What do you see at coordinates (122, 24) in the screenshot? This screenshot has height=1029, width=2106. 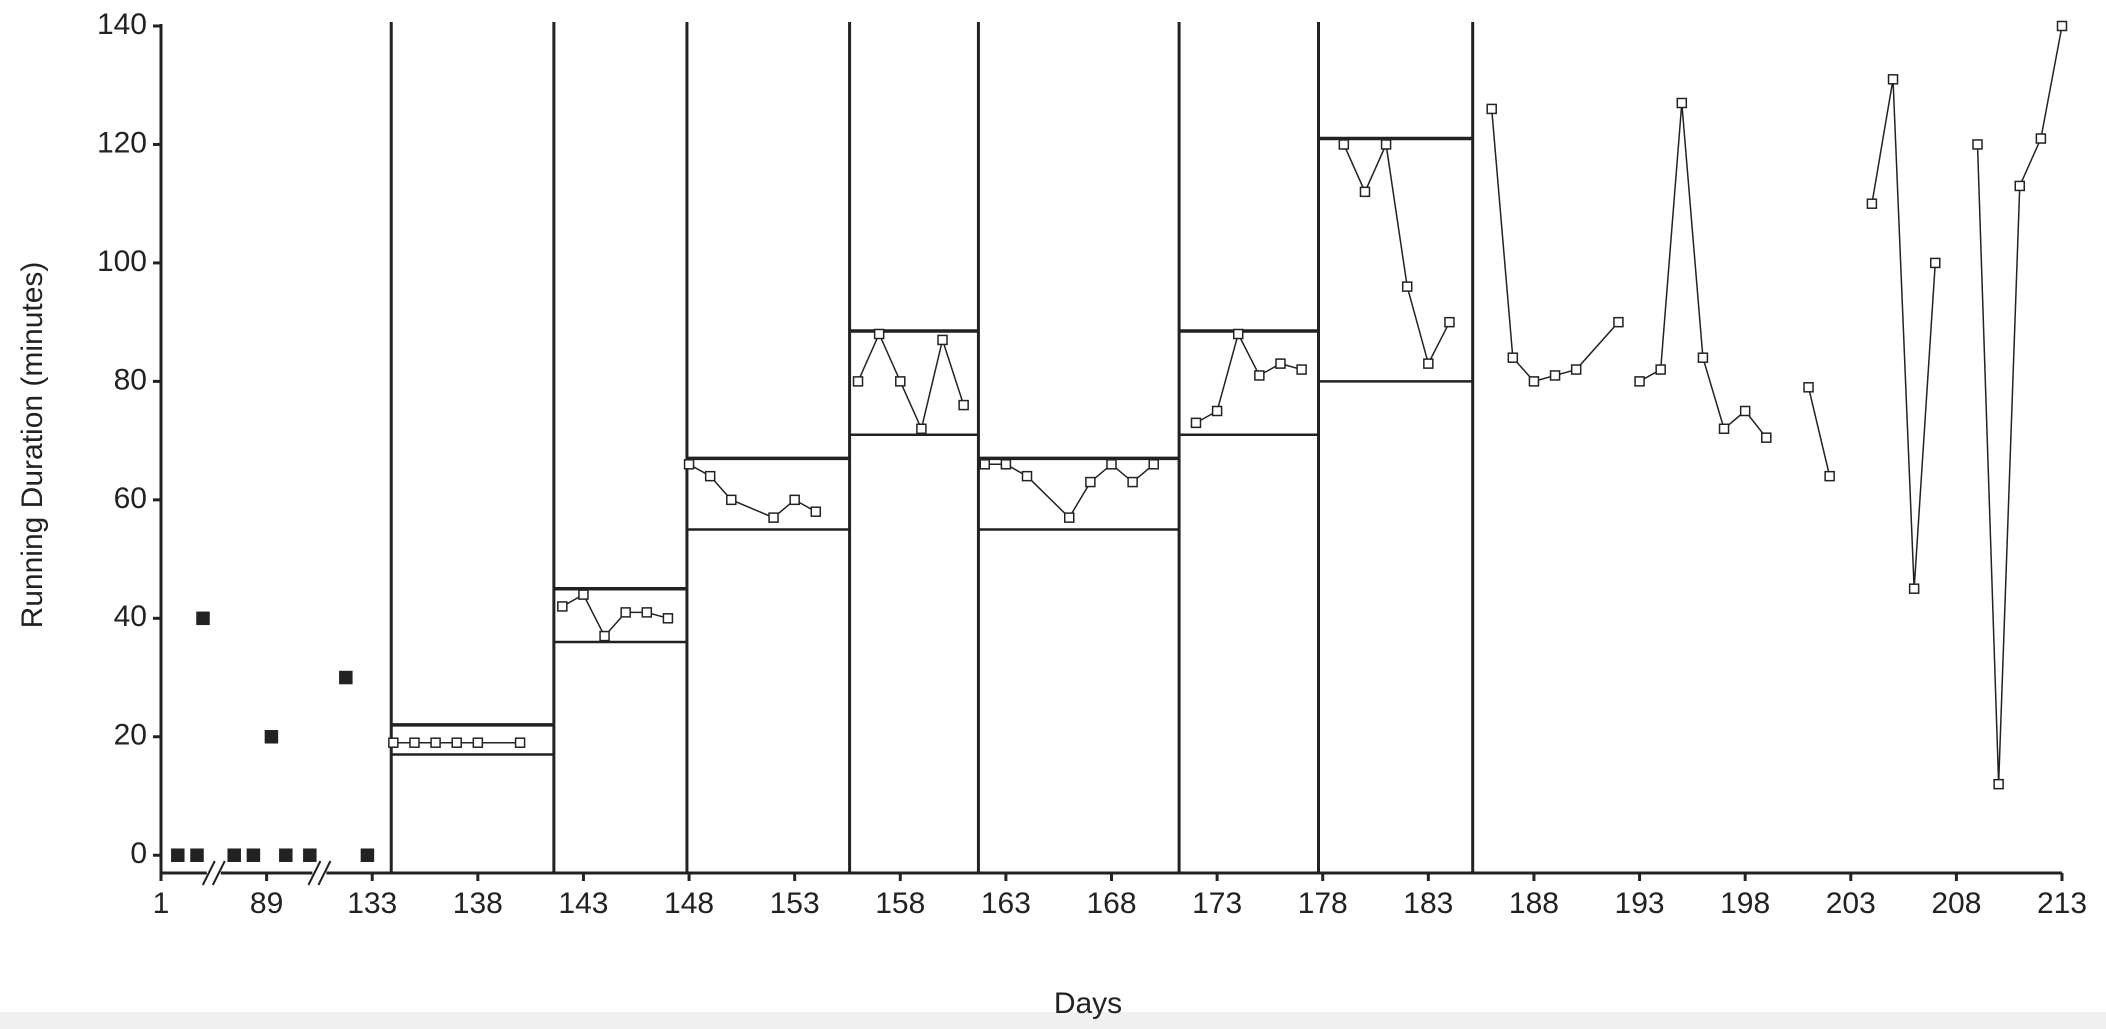 I see `y-tick-label: 140` at bounding box center [122, 24].